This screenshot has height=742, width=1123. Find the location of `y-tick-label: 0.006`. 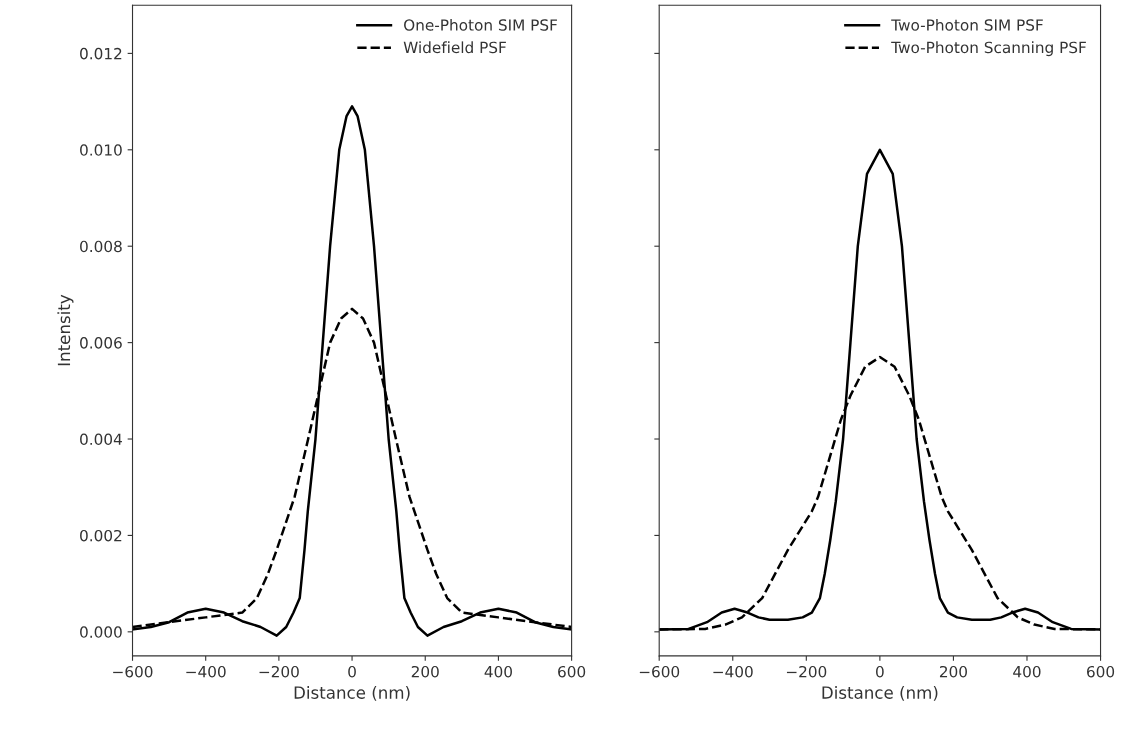

y-tick-label: 0.006 is located at coordinates (101, 343).